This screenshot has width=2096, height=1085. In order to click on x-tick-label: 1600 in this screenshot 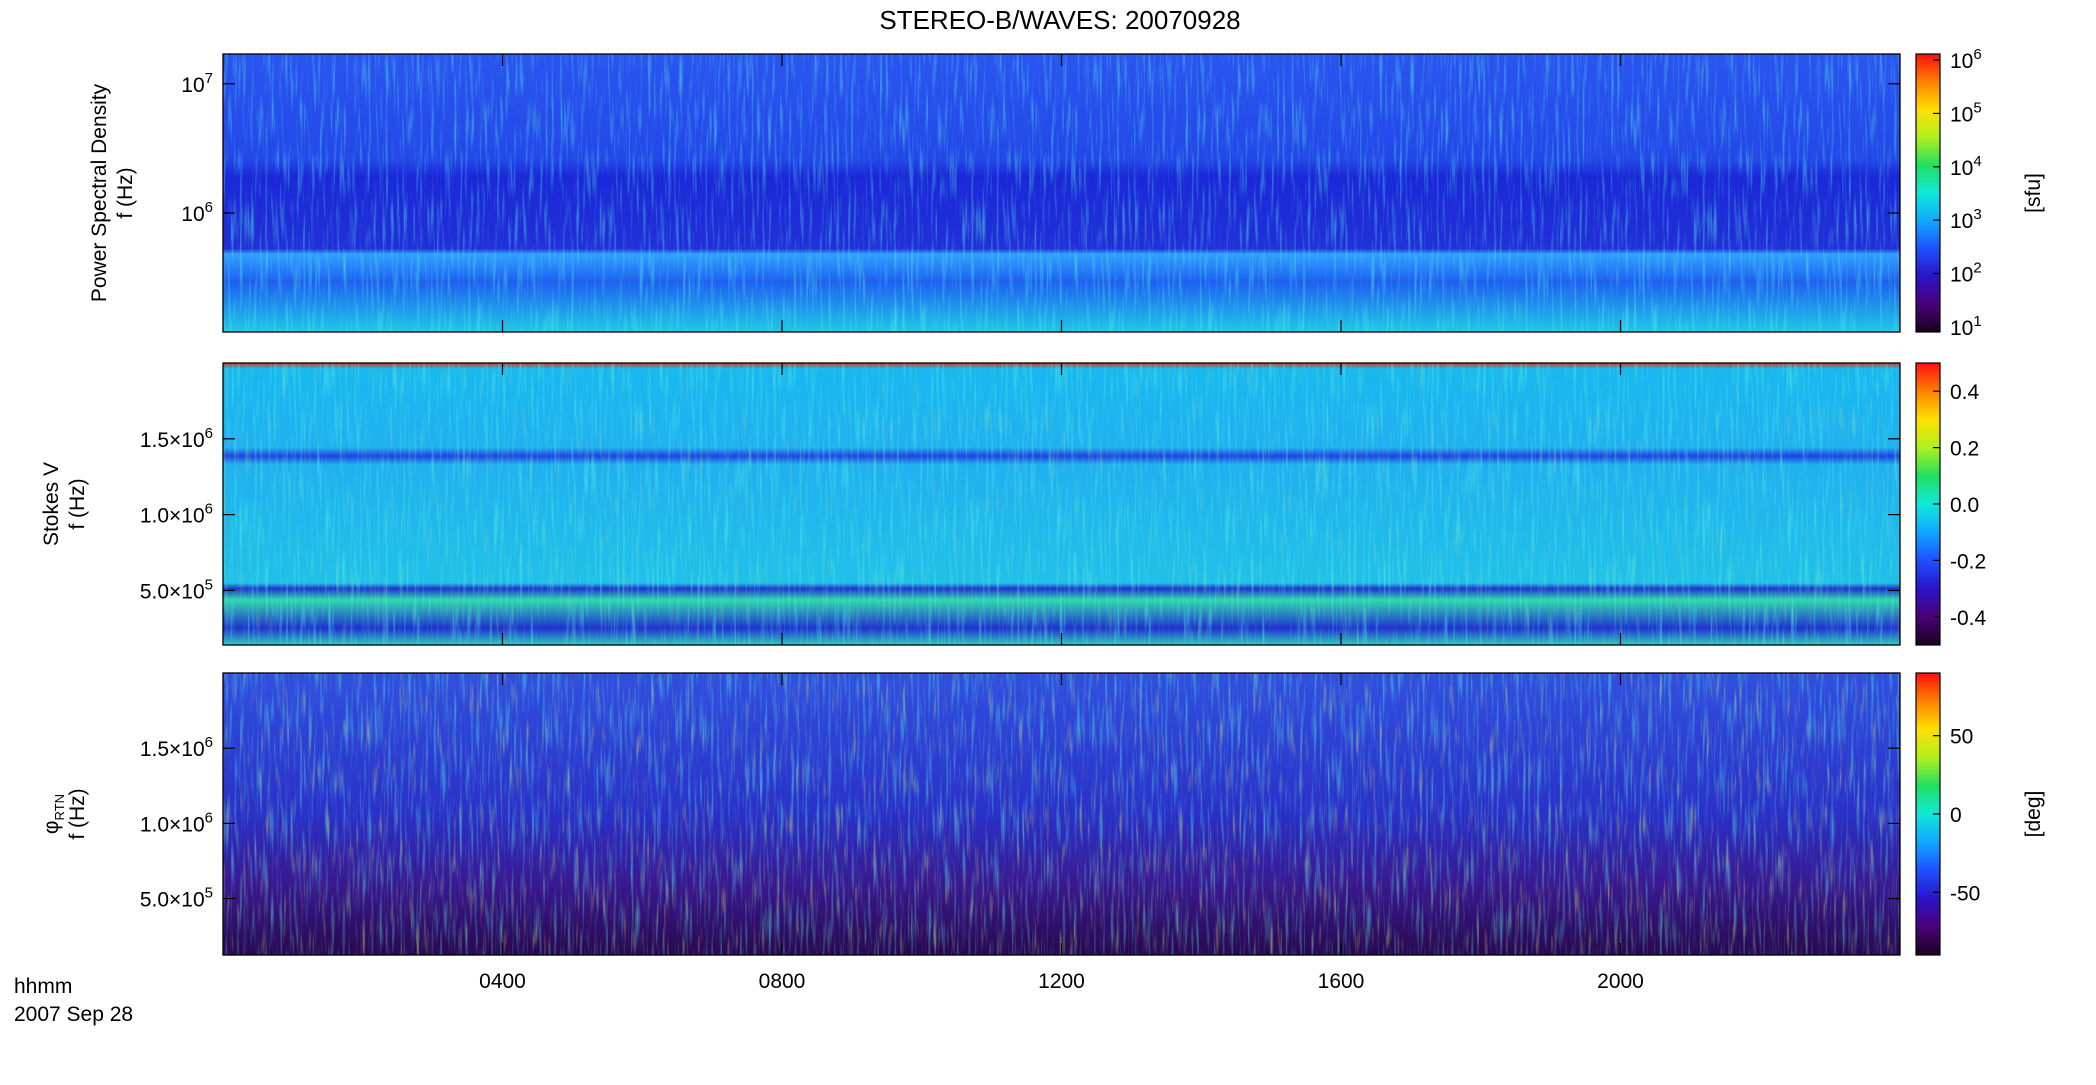, I will do `click(1341, 981)`.